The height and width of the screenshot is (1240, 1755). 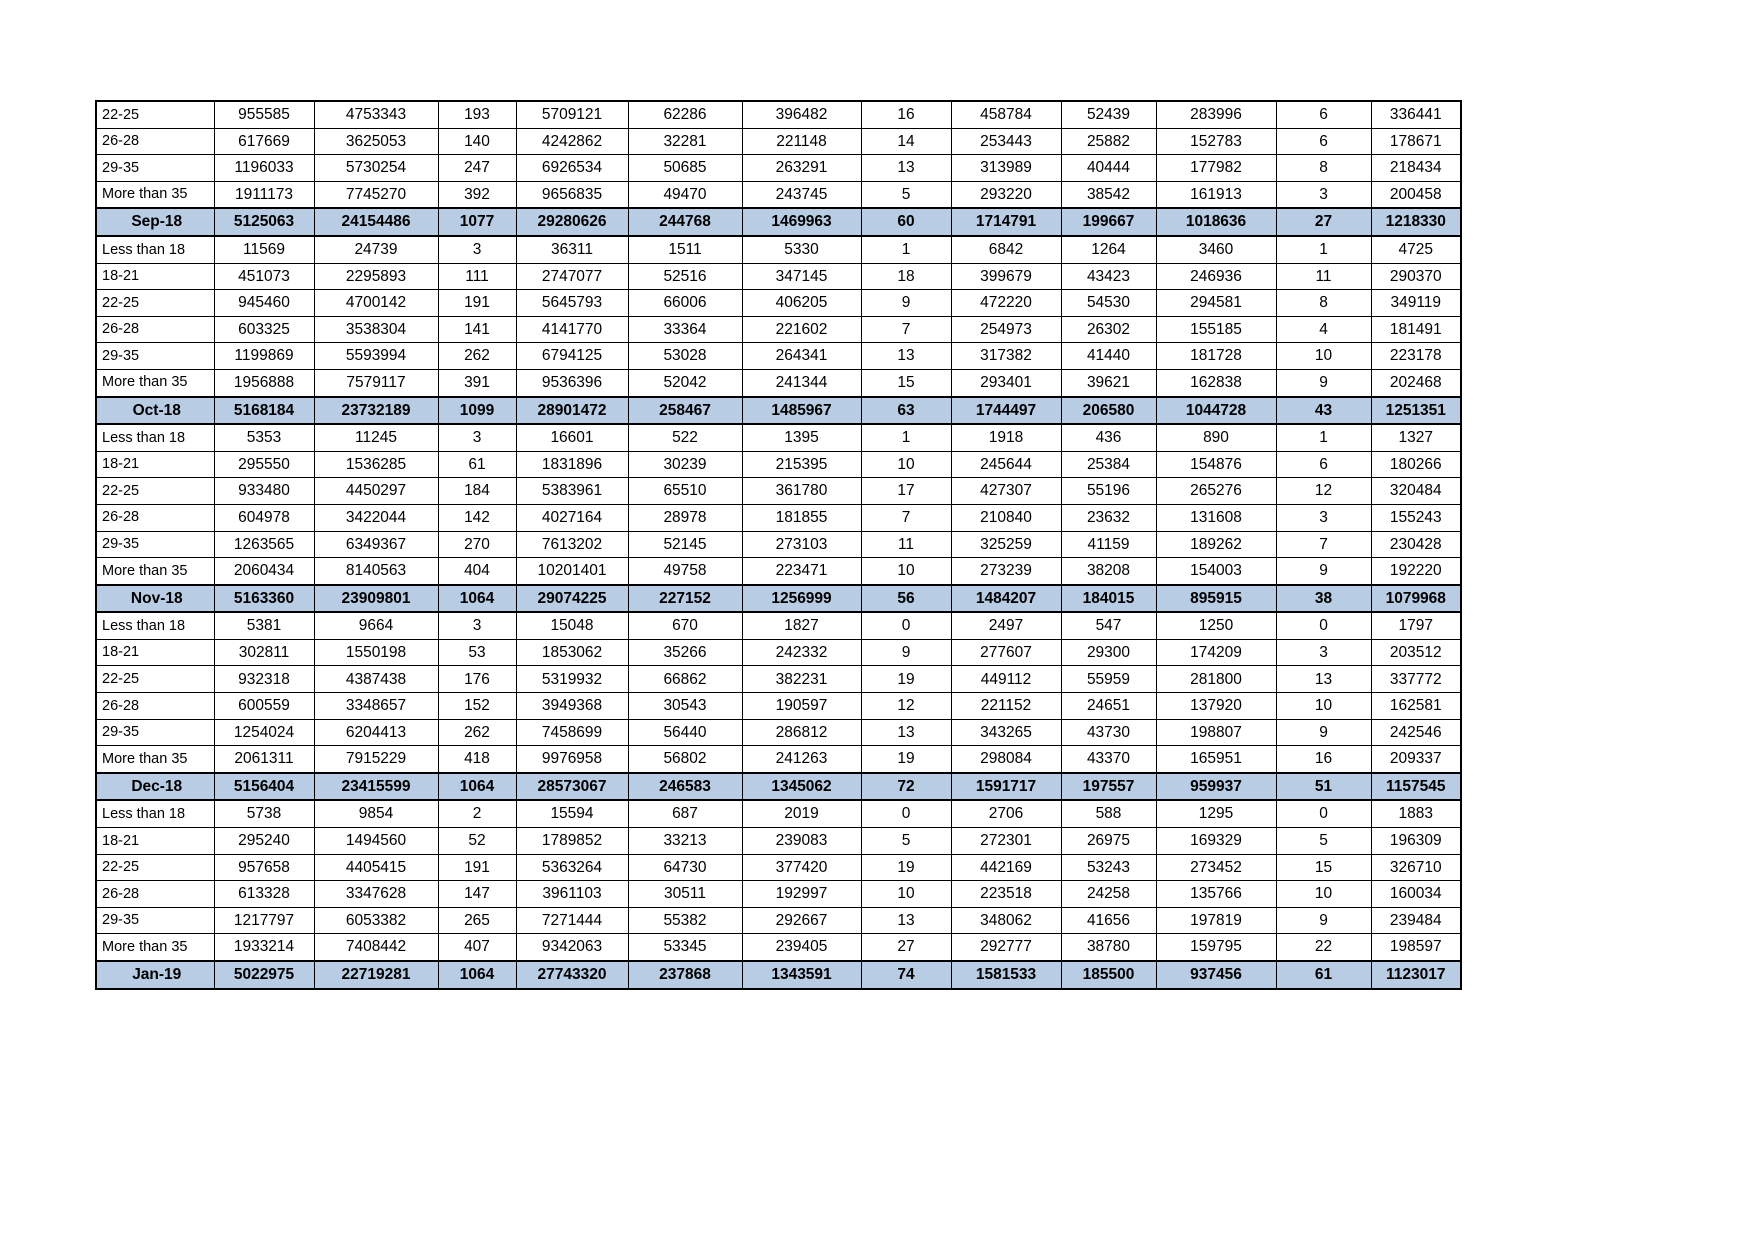 I want to click on cell: 200458, so click(x=1416, y=194).